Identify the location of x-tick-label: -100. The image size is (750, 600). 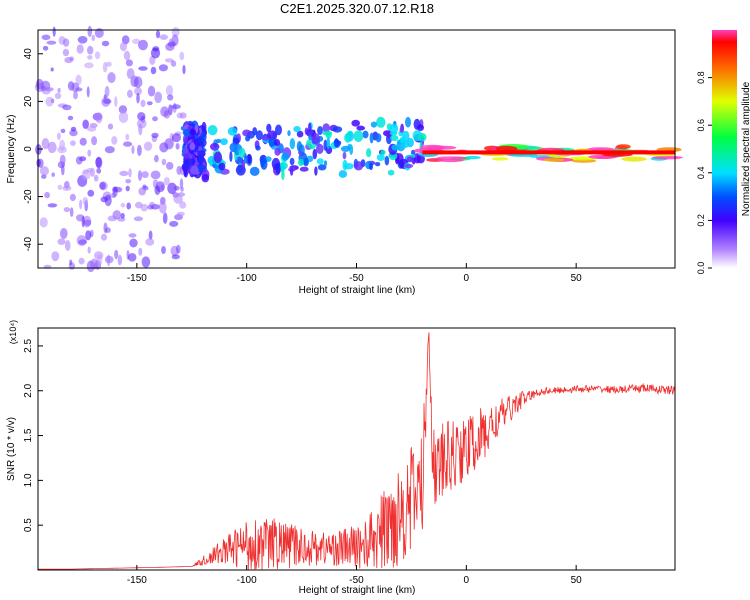
(247, 278).